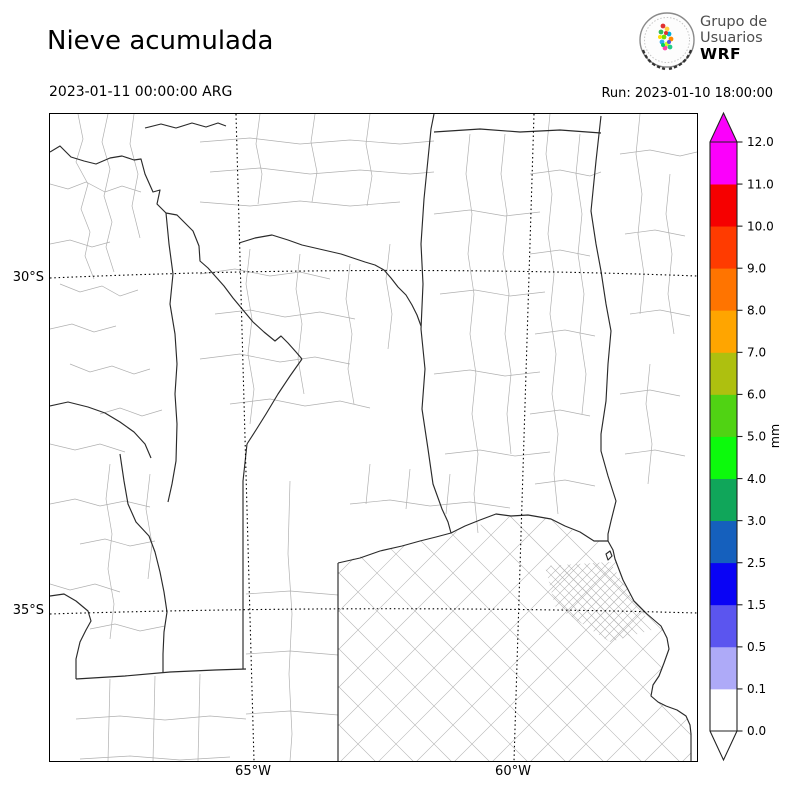 This screenshot has height=800, width=800. Describe the element at coordinates (524, 437) in the screenshot. I see `gridline-60w` at that location.